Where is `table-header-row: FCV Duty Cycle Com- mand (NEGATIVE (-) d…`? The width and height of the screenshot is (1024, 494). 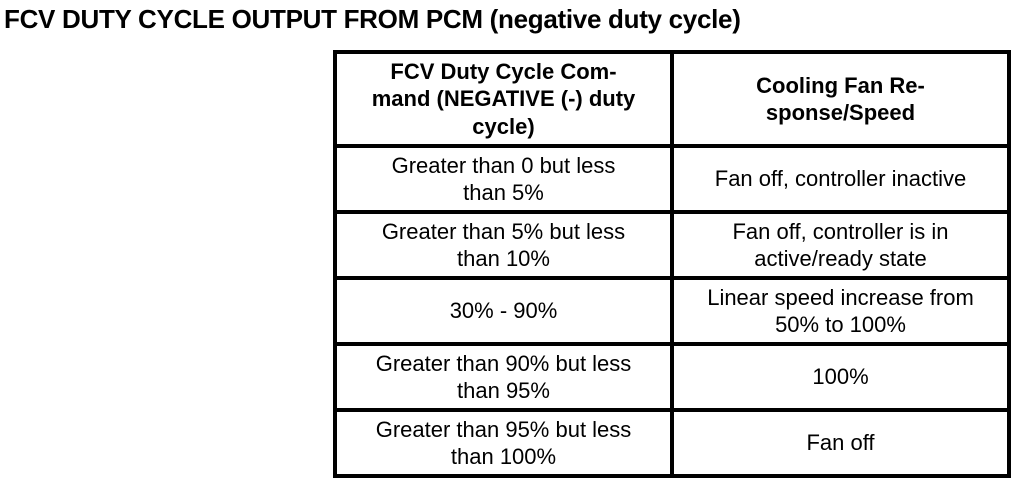 table-header-row: FCV Duty Cycle Com- mand (NEGATIVE (-) d… is located at coordinates (672, 99).